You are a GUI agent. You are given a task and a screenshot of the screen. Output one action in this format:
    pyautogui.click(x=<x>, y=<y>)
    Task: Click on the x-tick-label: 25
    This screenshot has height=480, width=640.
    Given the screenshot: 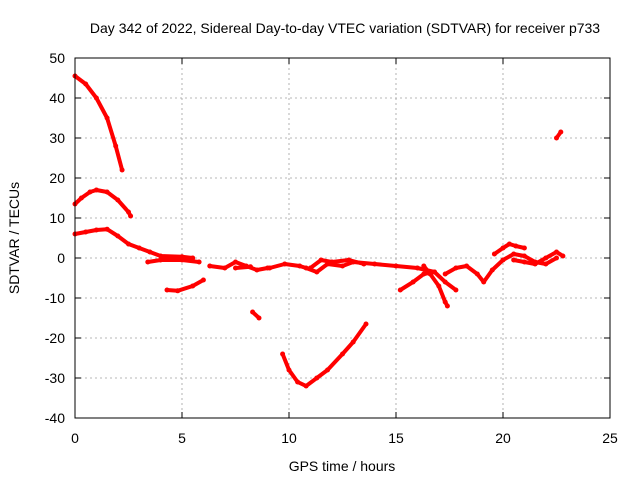 What is the action you would take?
    pyautogui.click(x=610, y=438)
    